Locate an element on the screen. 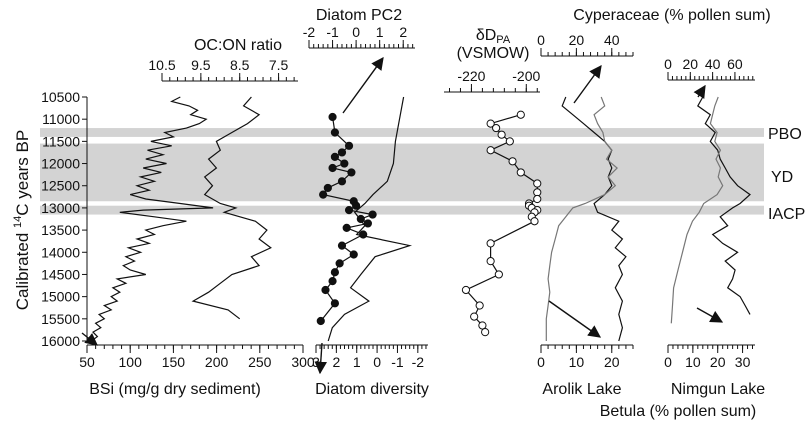 Image resolution: width=809 pixels, height=422 pixels. arolik-bottom-tick-label: 0 is located at coordinates (541, 362).